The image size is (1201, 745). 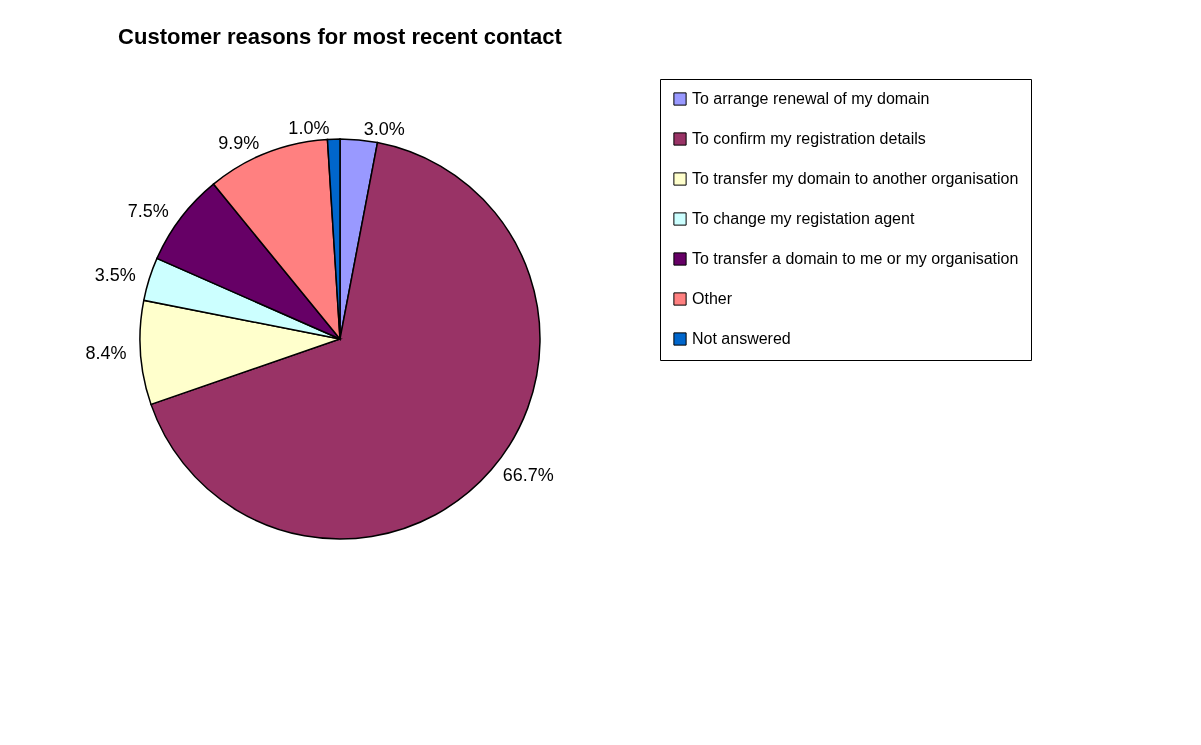 What do you see at coordinates (803, 218) in the screenshot?
I see `legend-label: To change my registation agent` at bounding box center [803, 218].